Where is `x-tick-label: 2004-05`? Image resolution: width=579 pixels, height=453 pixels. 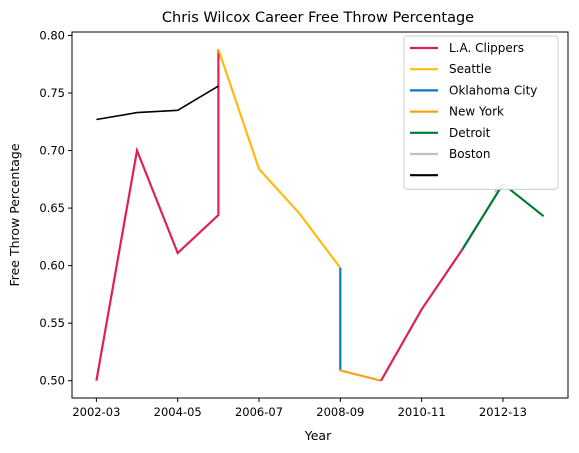
x-tick-label: 2004-05 is located at coordinates (178, 412).